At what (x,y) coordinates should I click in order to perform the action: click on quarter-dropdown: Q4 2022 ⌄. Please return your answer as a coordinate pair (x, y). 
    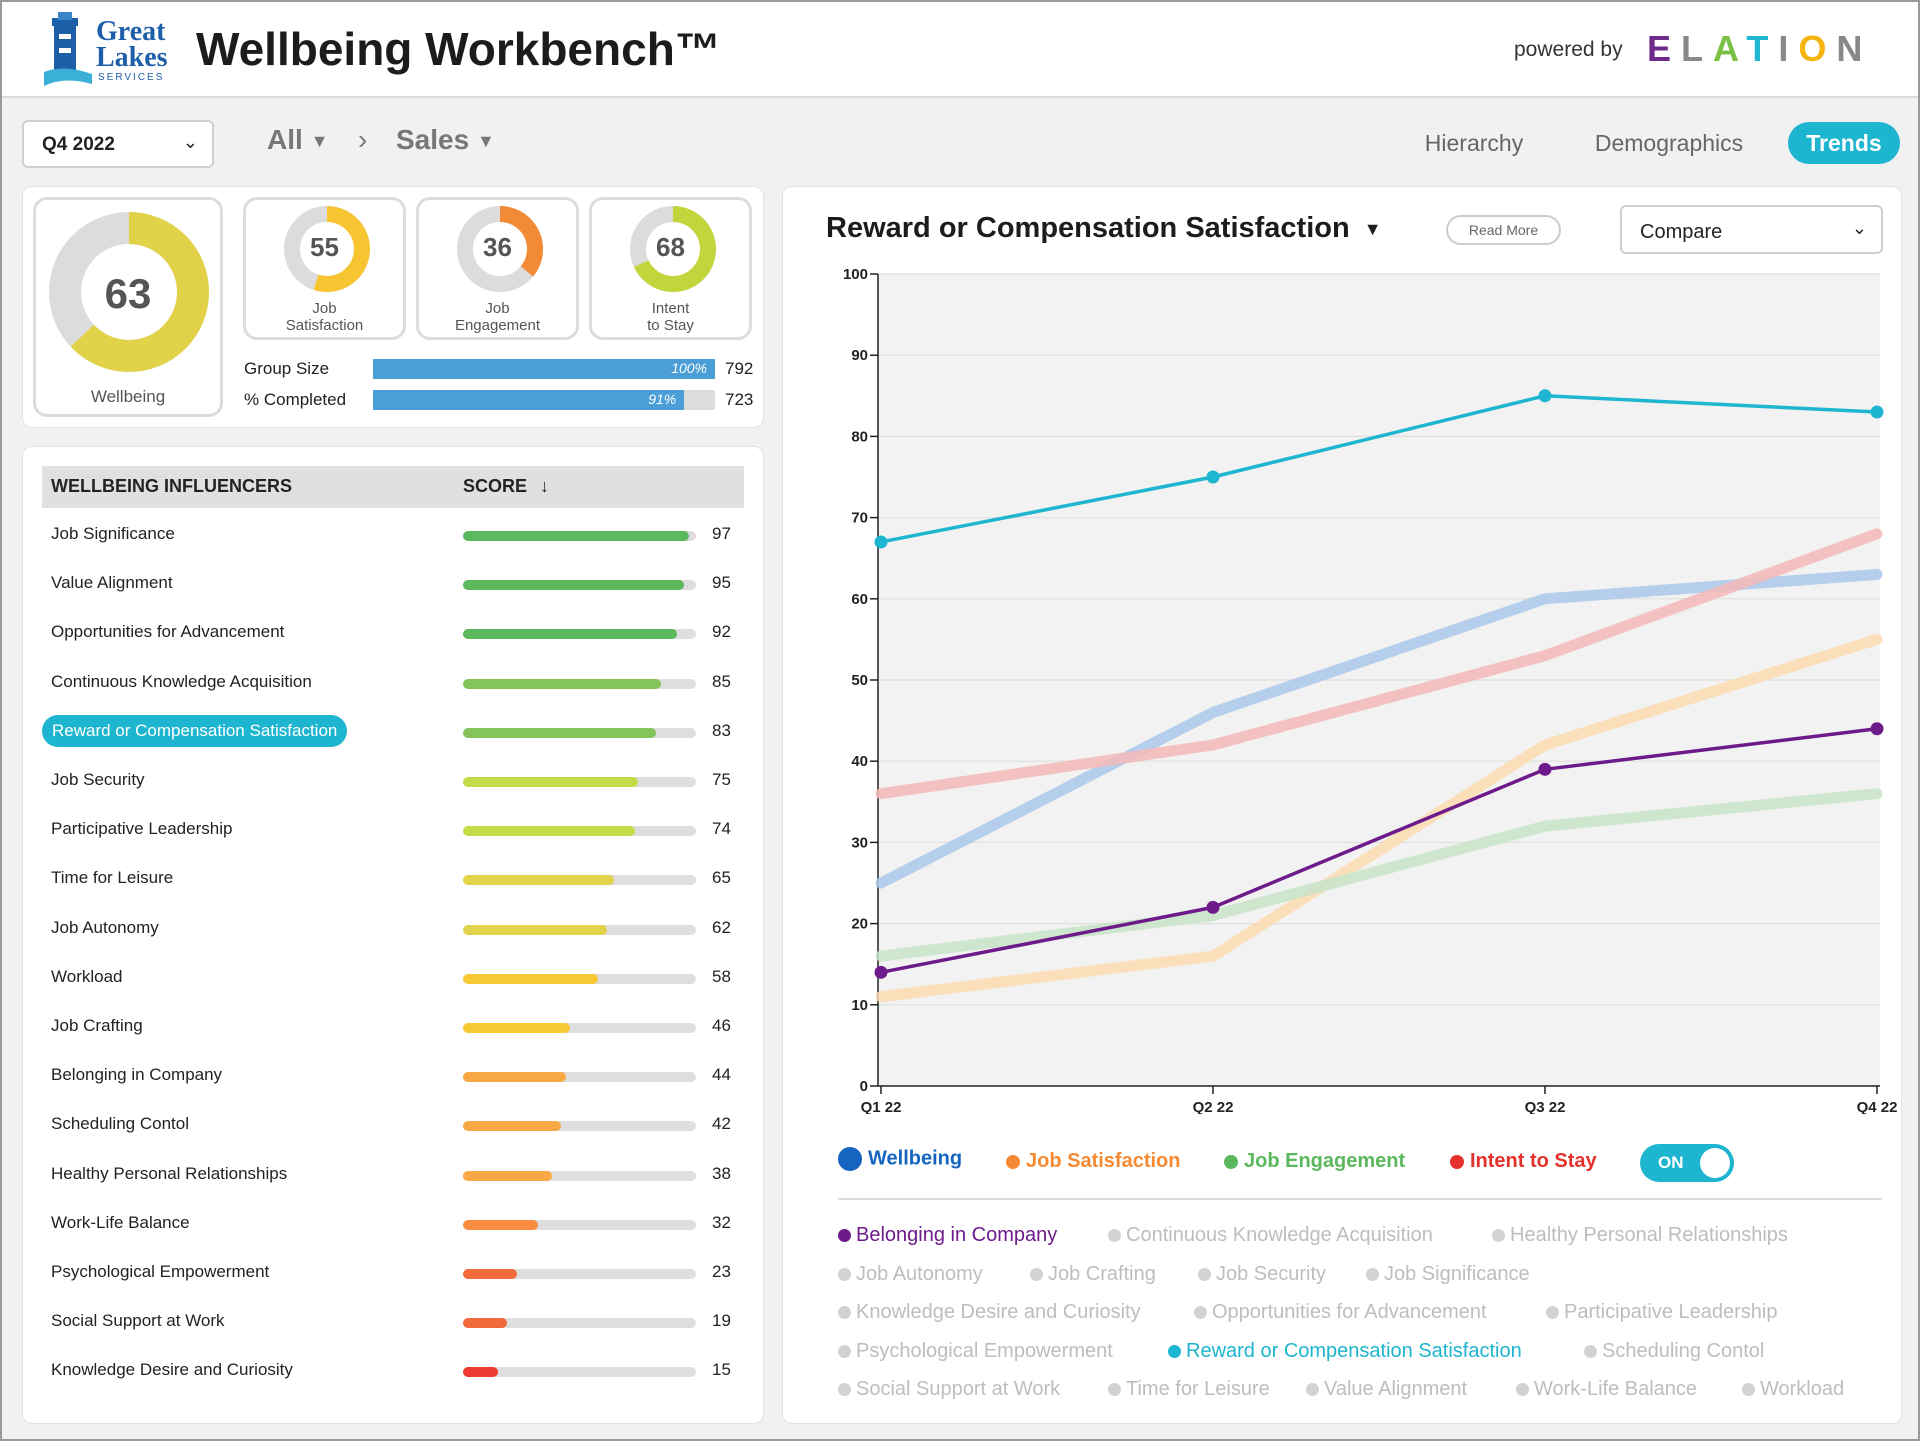
    Looking at the image, I should click on (118, 144).